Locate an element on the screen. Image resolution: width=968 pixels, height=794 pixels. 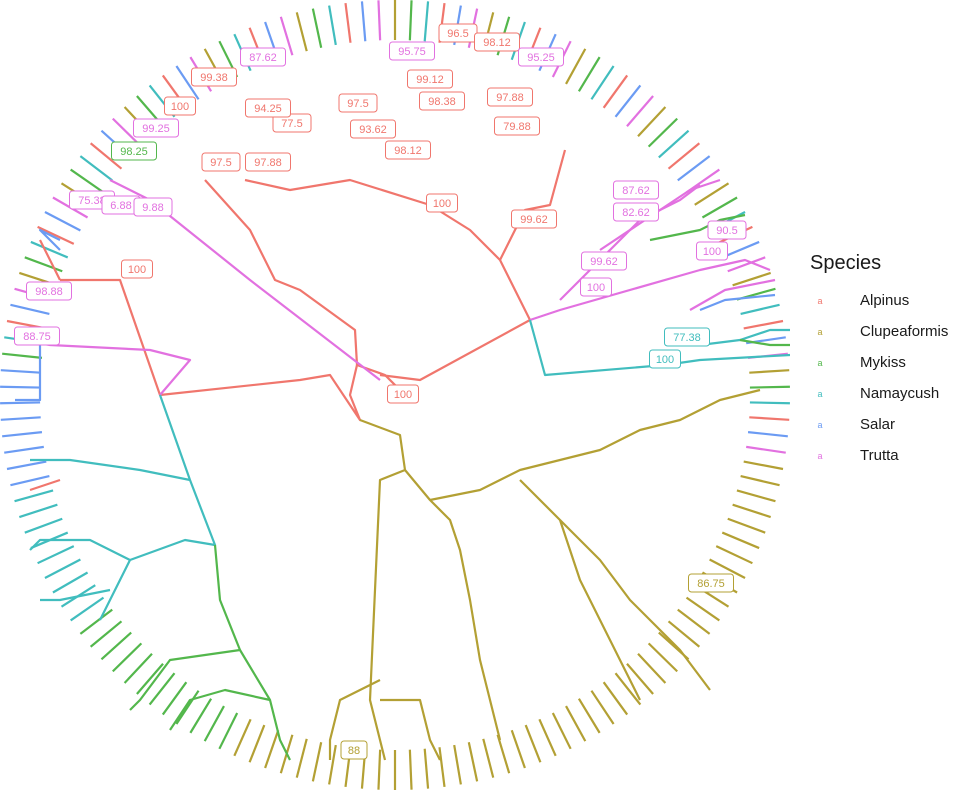
legend-item-clupeaformis: a Clupeaformis is located at coordinates (879, 331).